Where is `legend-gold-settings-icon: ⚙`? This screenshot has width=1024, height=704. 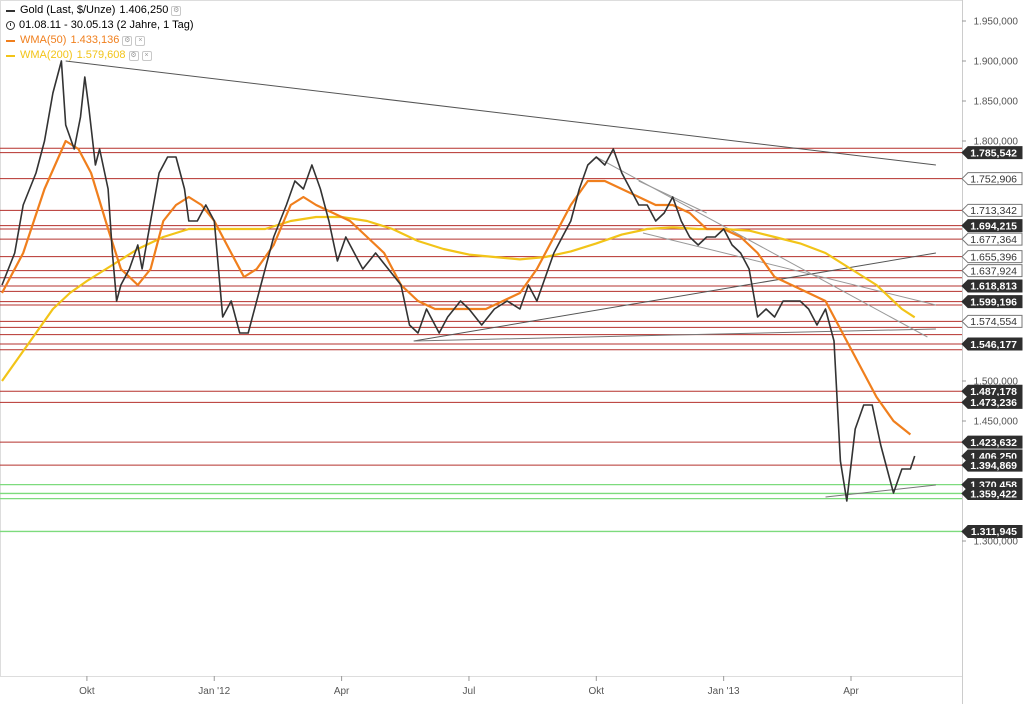 legend-gold-settings-icon: ⚙ is located at coordinates (176, 10).